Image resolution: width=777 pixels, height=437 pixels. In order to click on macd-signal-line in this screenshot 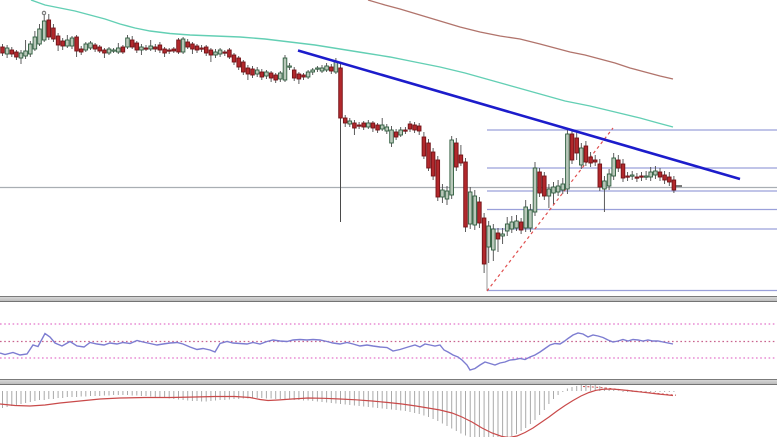, I will do `click(337, 412)`.